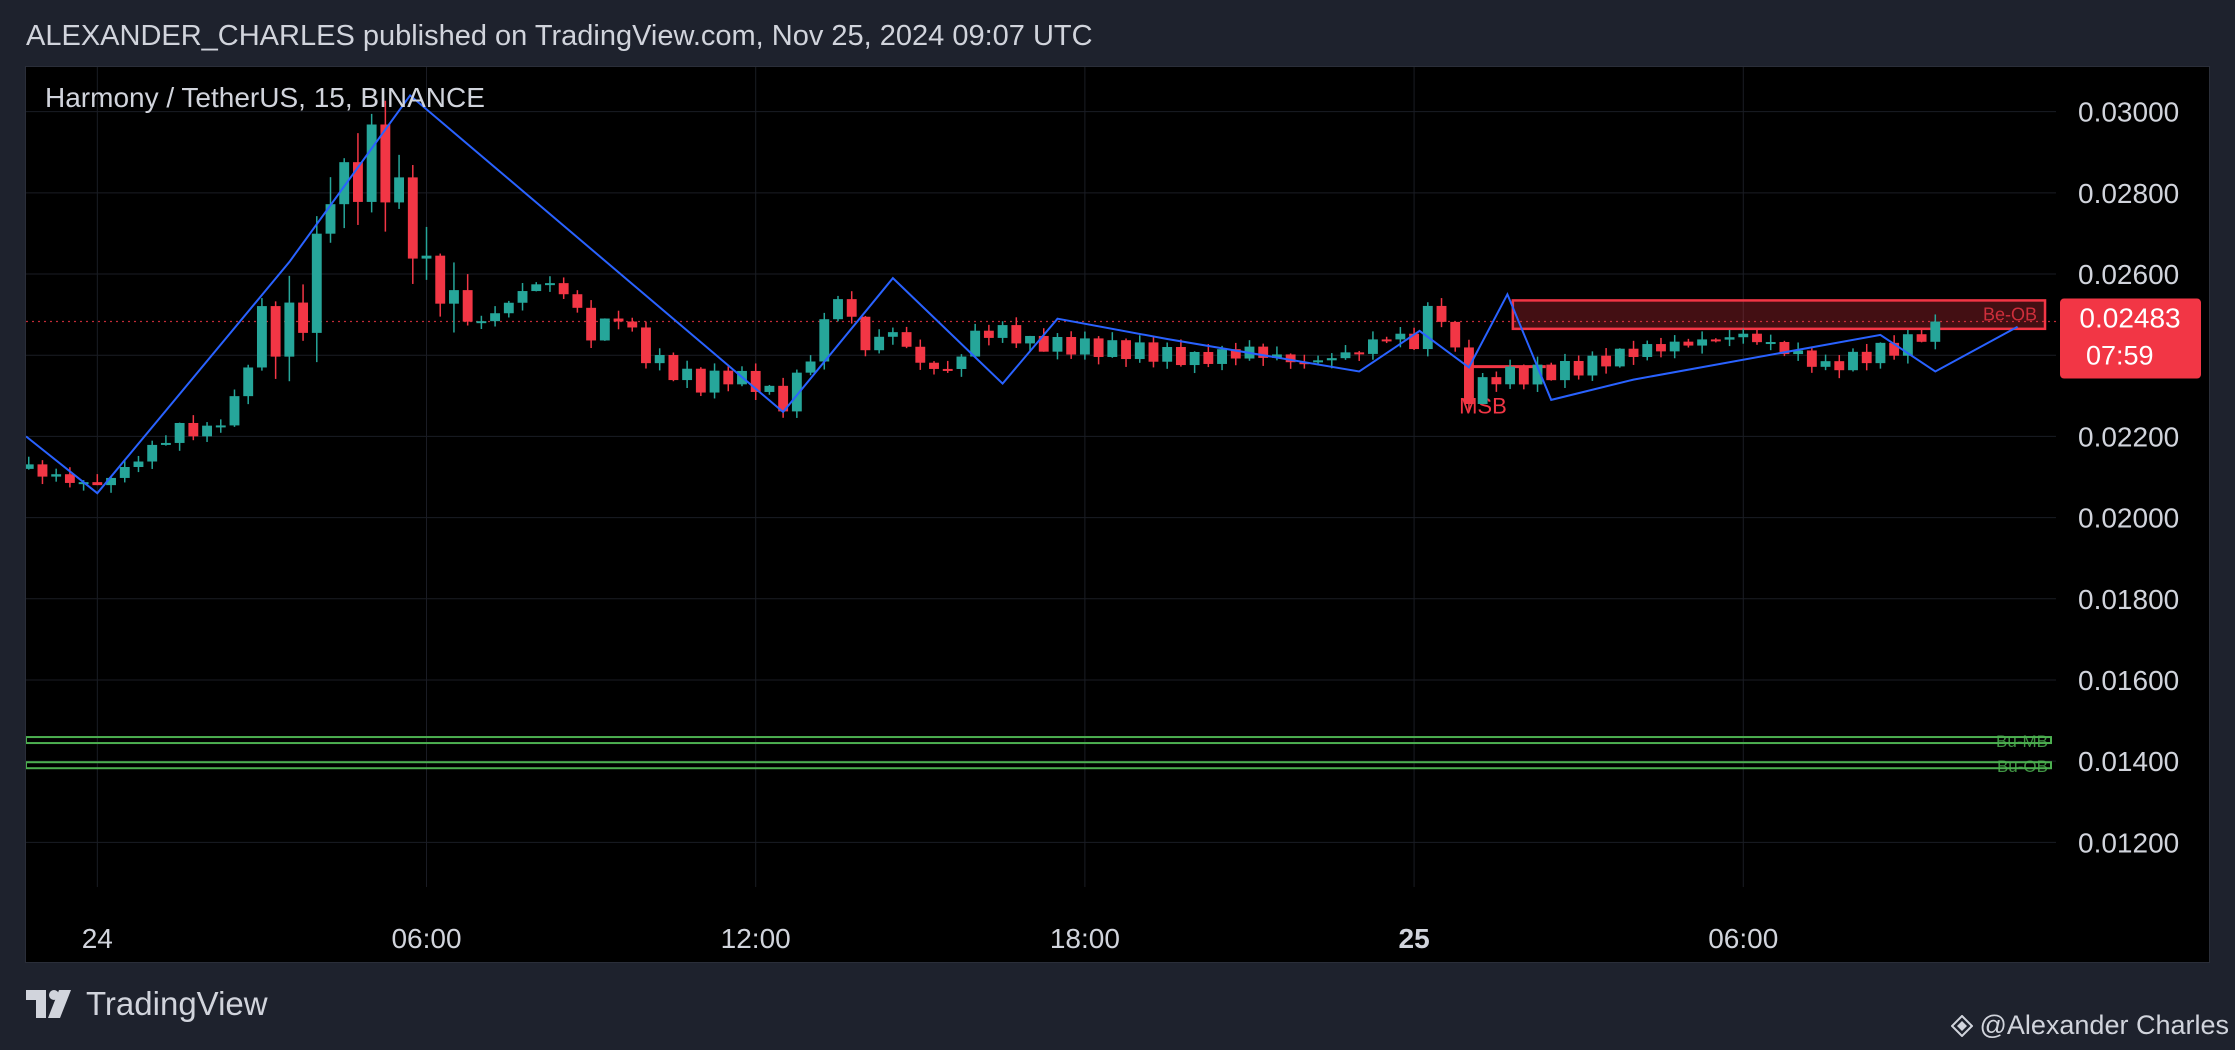 The image size is (2235, 1050). Describe the element at coordinates (2128, 599) in the screenshot. I see `y-tick-label: 0.01800` at that location.